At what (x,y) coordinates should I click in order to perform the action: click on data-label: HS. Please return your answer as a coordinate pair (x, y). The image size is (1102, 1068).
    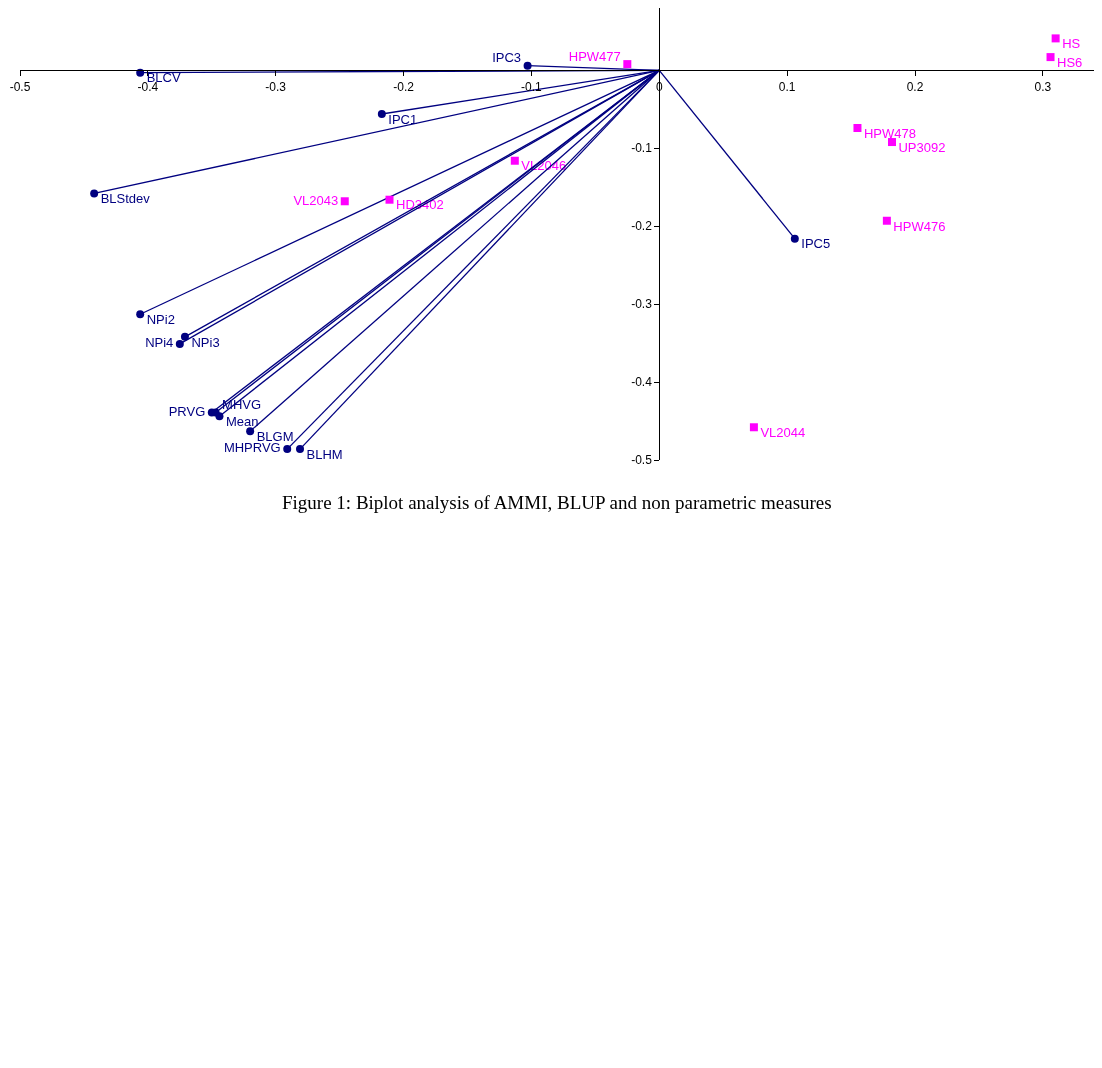
    Looking at the image, I should click on (1068, 44).